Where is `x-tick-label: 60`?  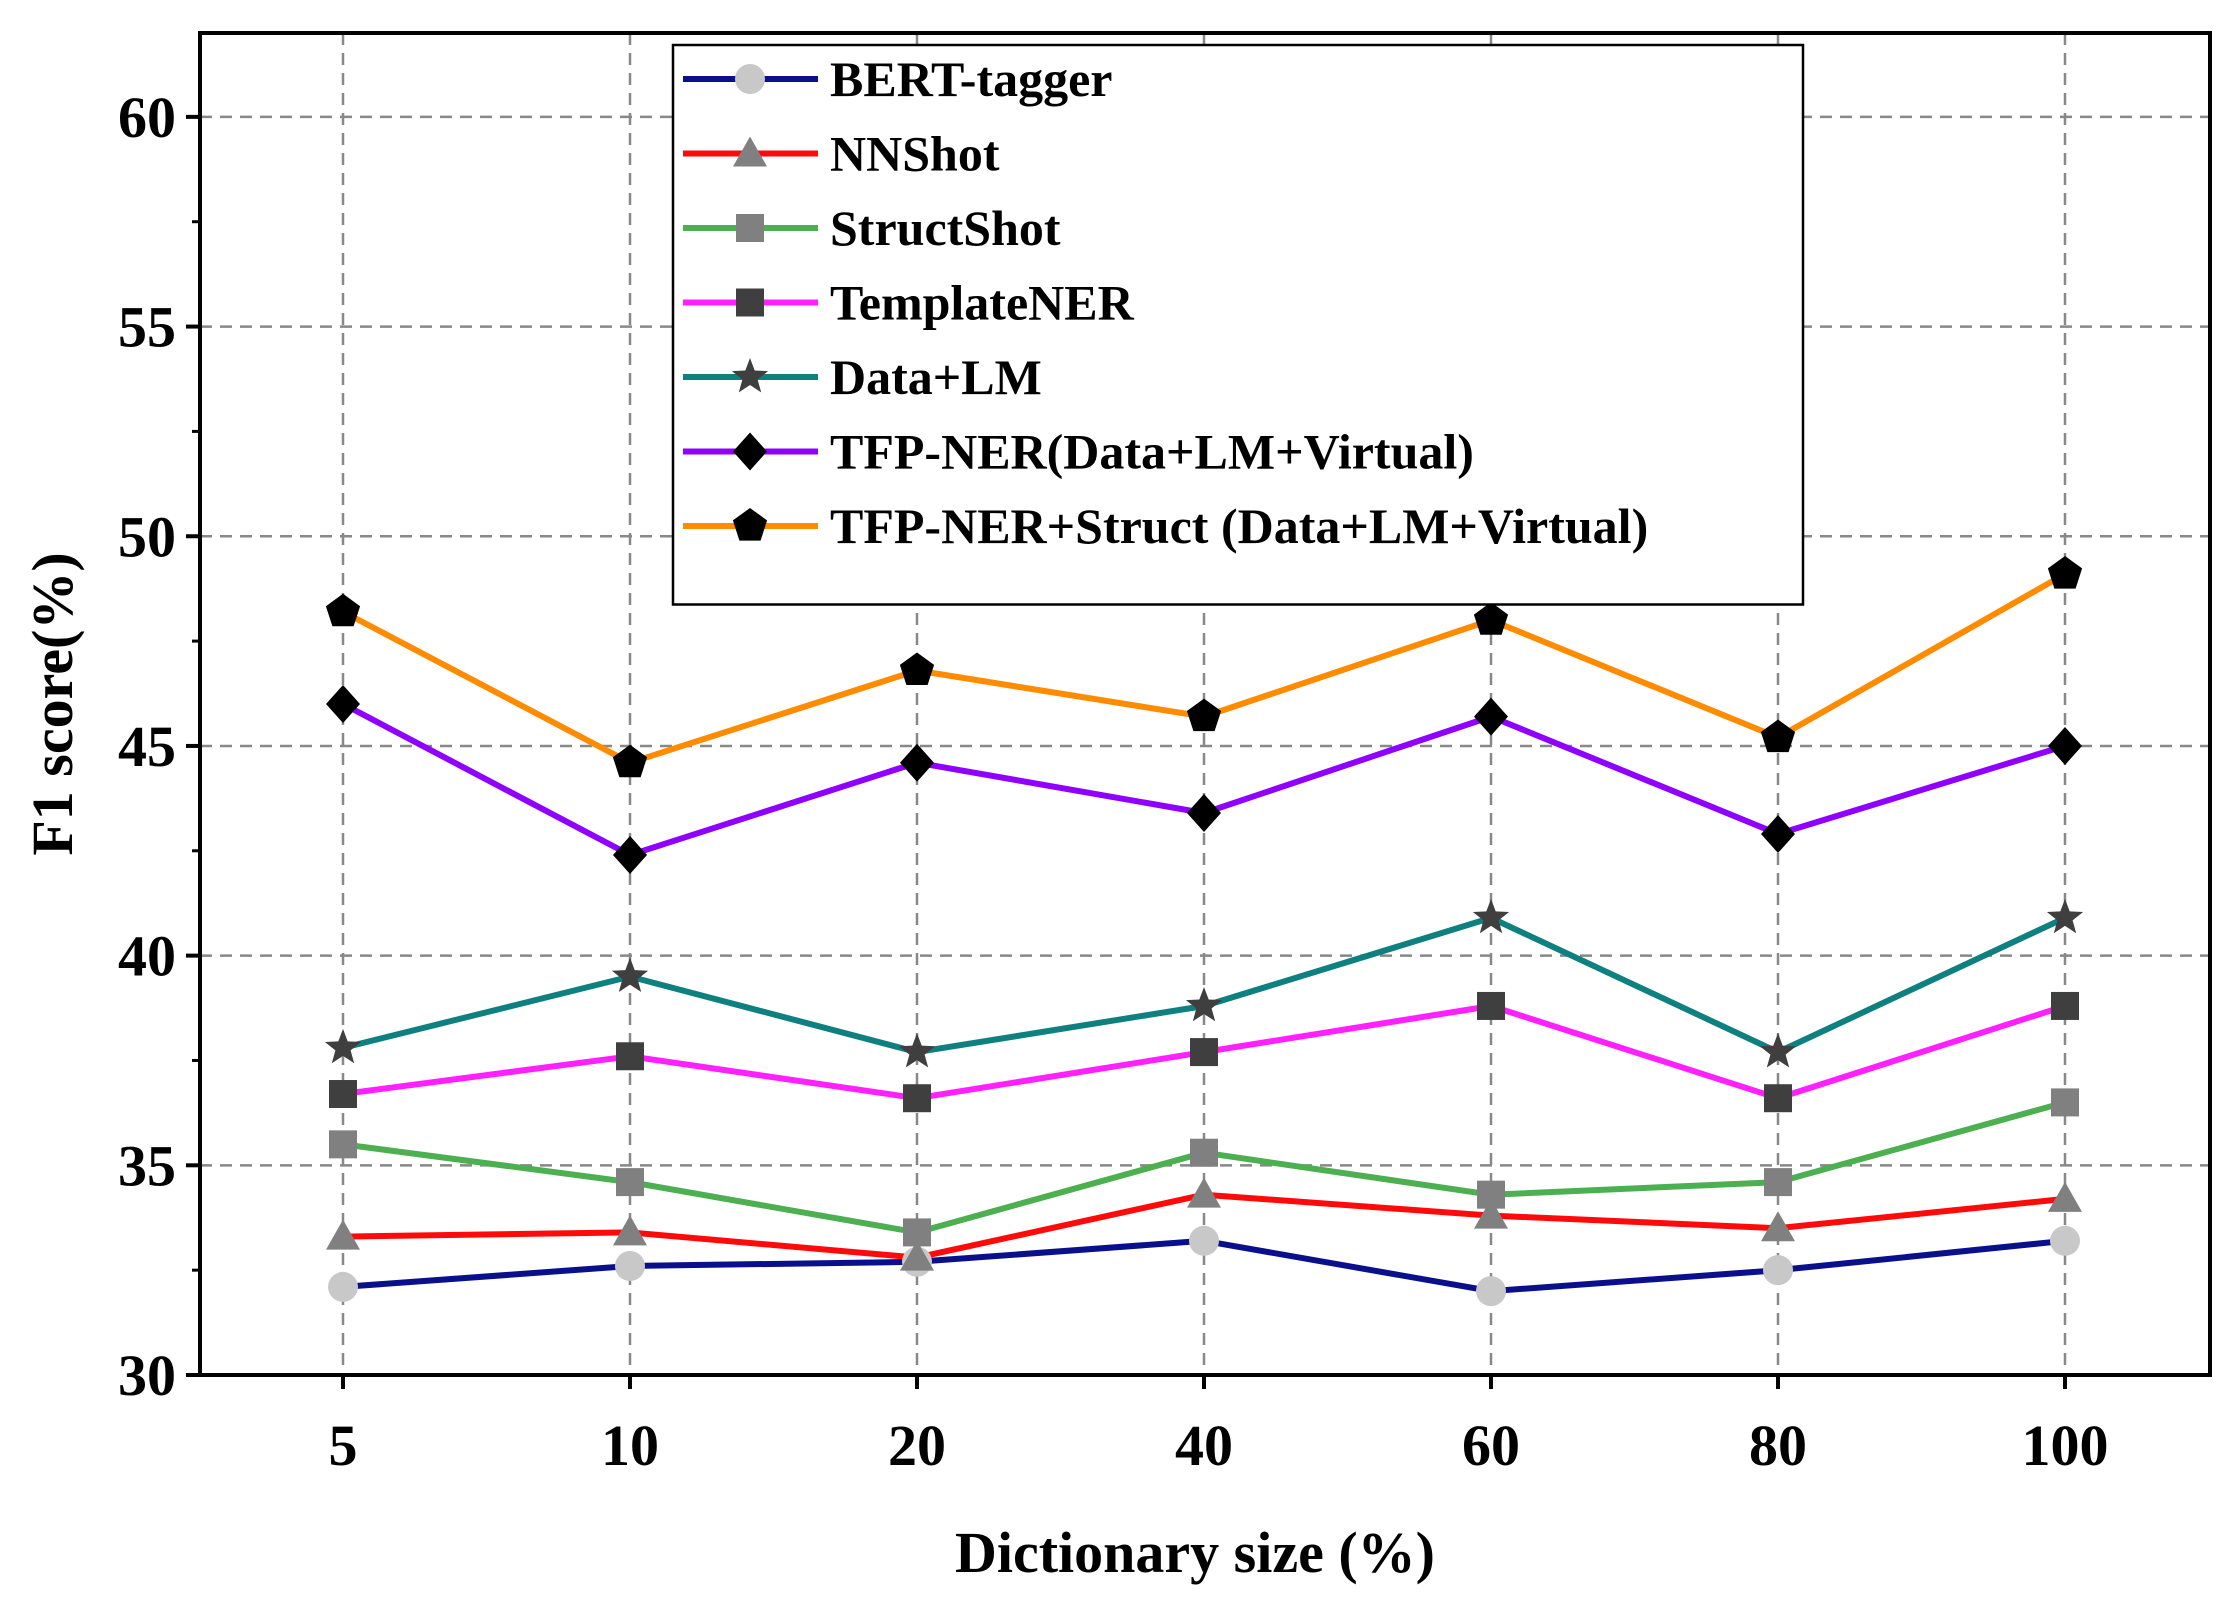 x-tick-label: 60 is located at coordinates (1491, 1445).